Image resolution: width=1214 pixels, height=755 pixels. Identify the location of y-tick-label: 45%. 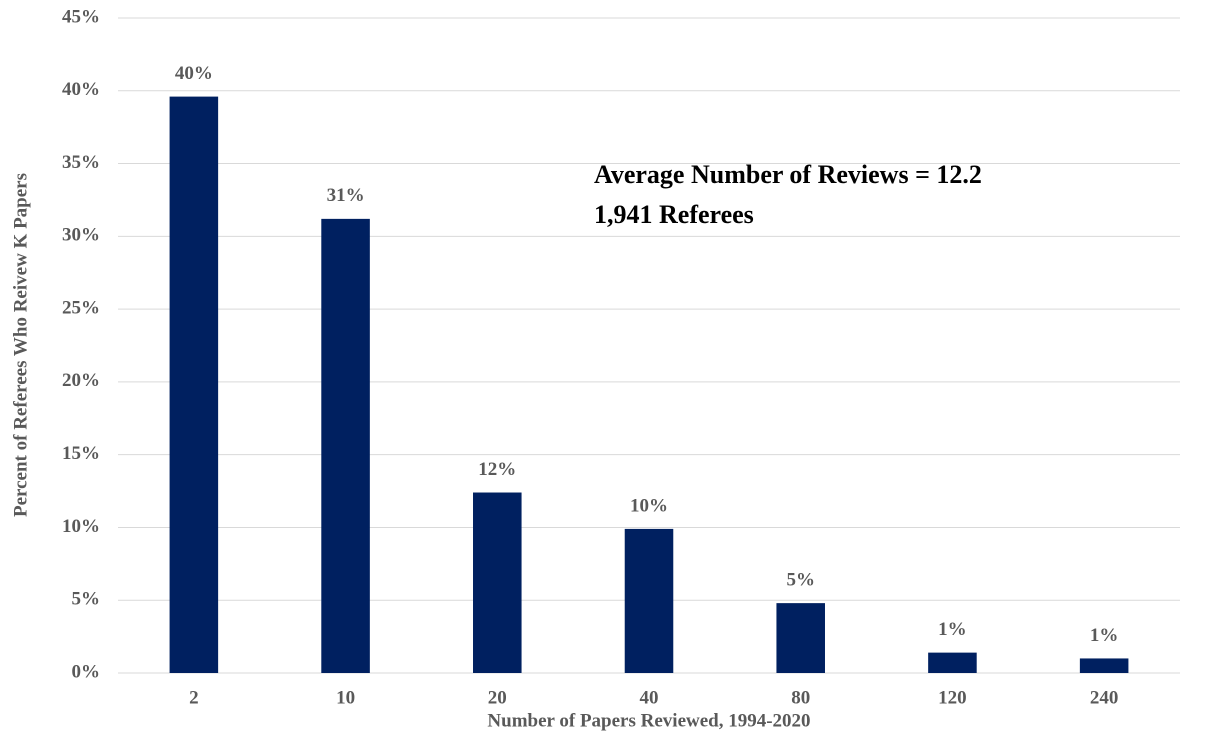
(81, 16).